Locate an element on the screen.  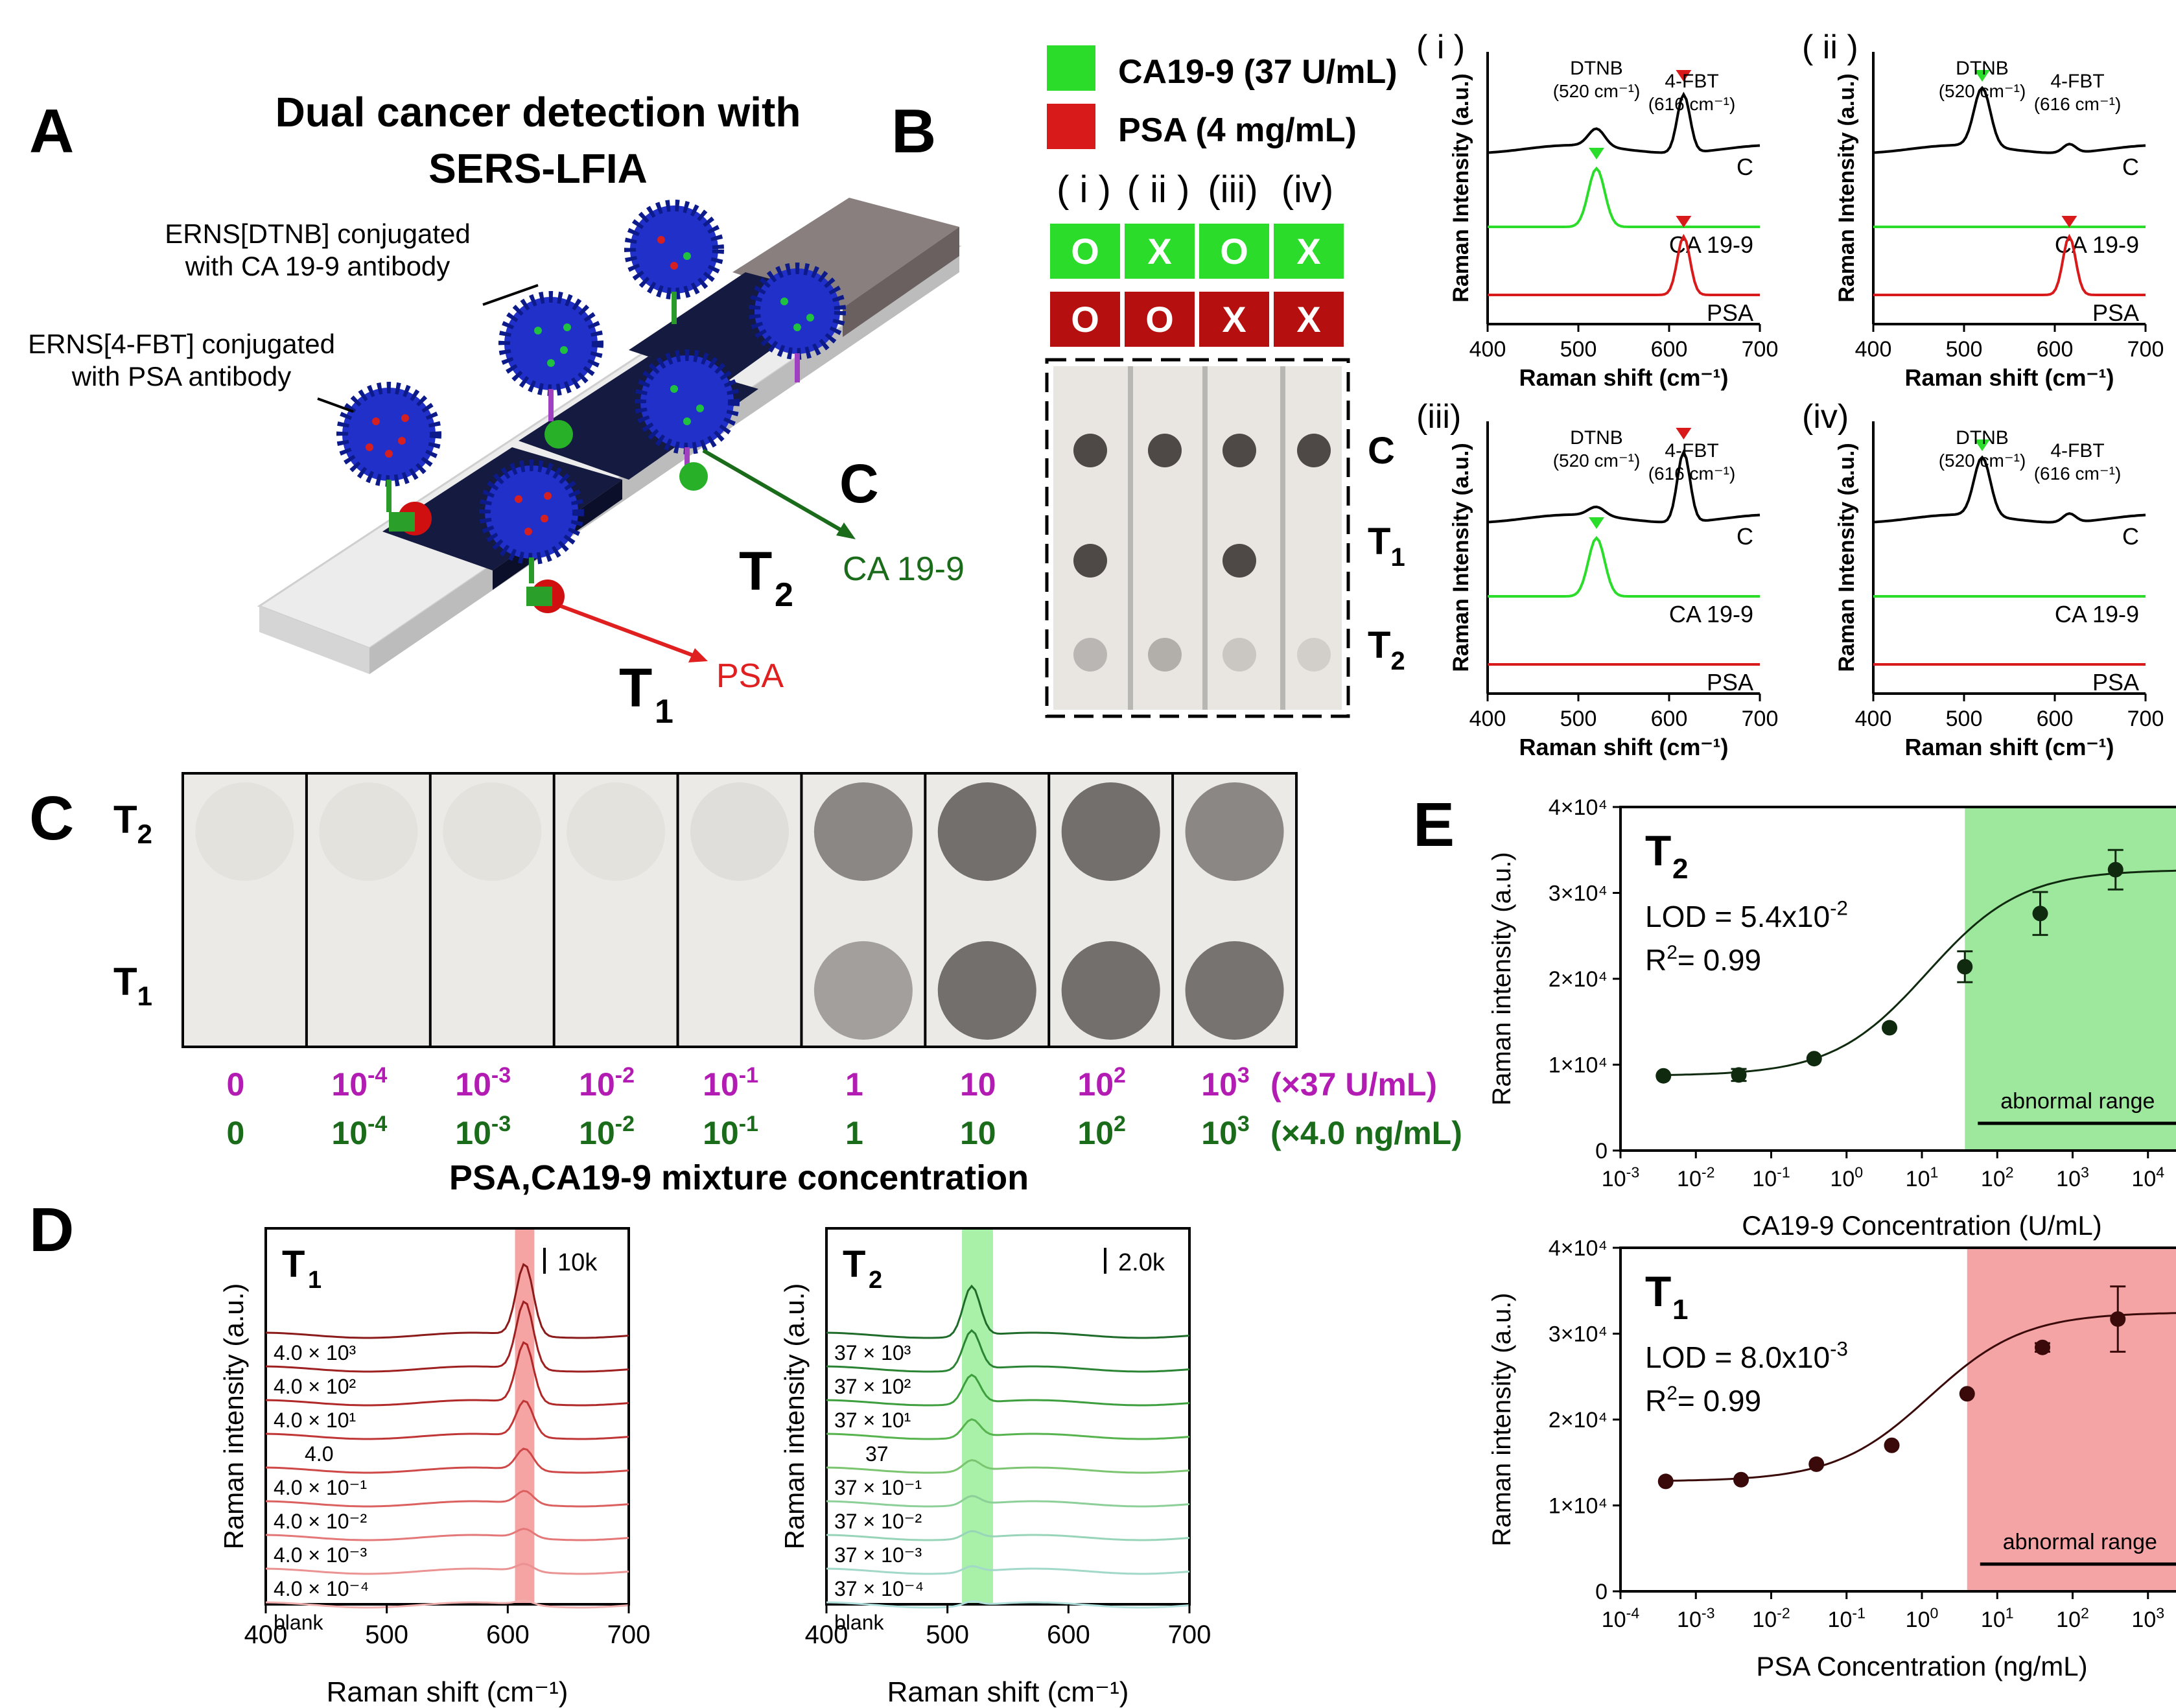
label-fbt-1: ERNS[4-FBT] conjugated is located at coordinates (181, 344).